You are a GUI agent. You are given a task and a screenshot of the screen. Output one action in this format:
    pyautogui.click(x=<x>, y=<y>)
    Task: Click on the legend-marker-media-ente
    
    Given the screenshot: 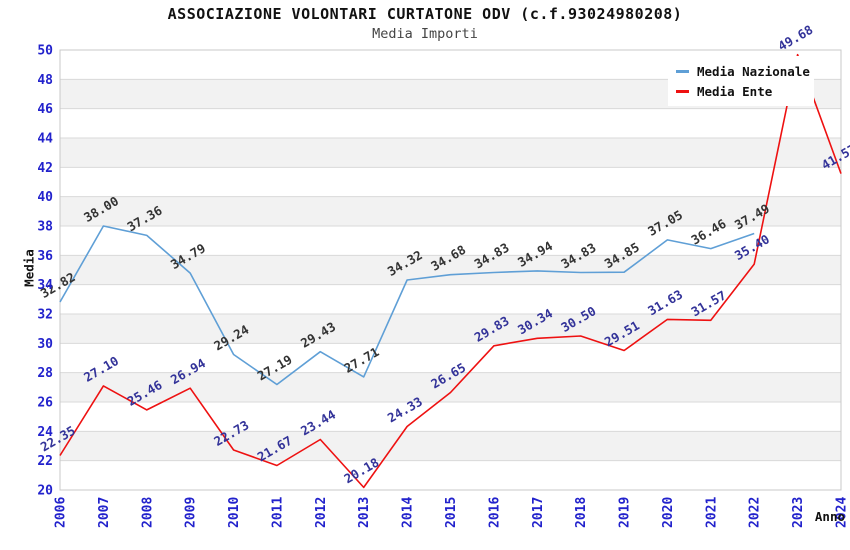 What is the action you would take?
    pyautogui.click(x=682, y=91)
    